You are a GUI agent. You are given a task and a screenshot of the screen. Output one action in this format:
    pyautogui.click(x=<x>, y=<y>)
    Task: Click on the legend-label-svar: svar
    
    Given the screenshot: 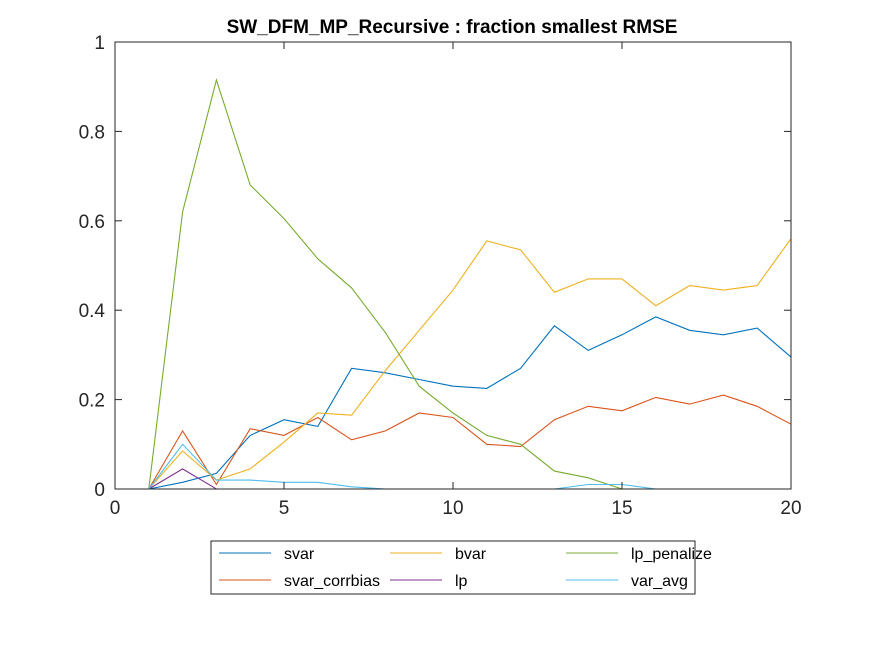 What is the action you would take?
    pyautogui.click(x=299, y=554)
    